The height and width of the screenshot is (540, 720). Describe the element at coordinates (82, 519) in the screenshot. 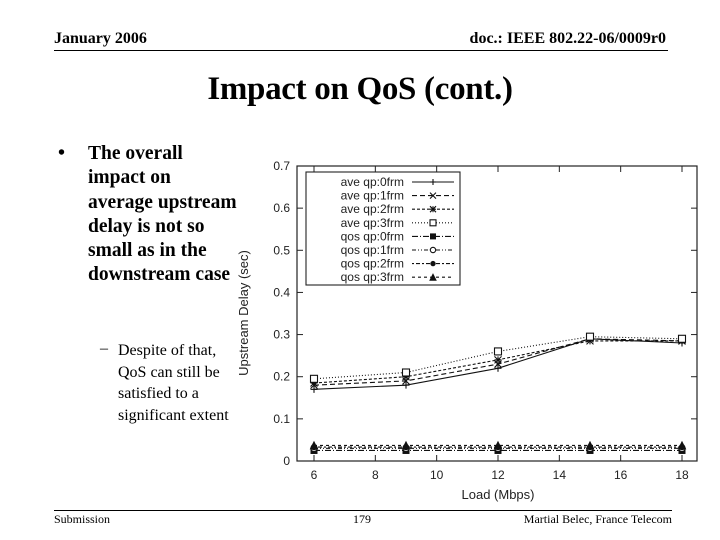

I see `footer-submission: Submission` at that location.